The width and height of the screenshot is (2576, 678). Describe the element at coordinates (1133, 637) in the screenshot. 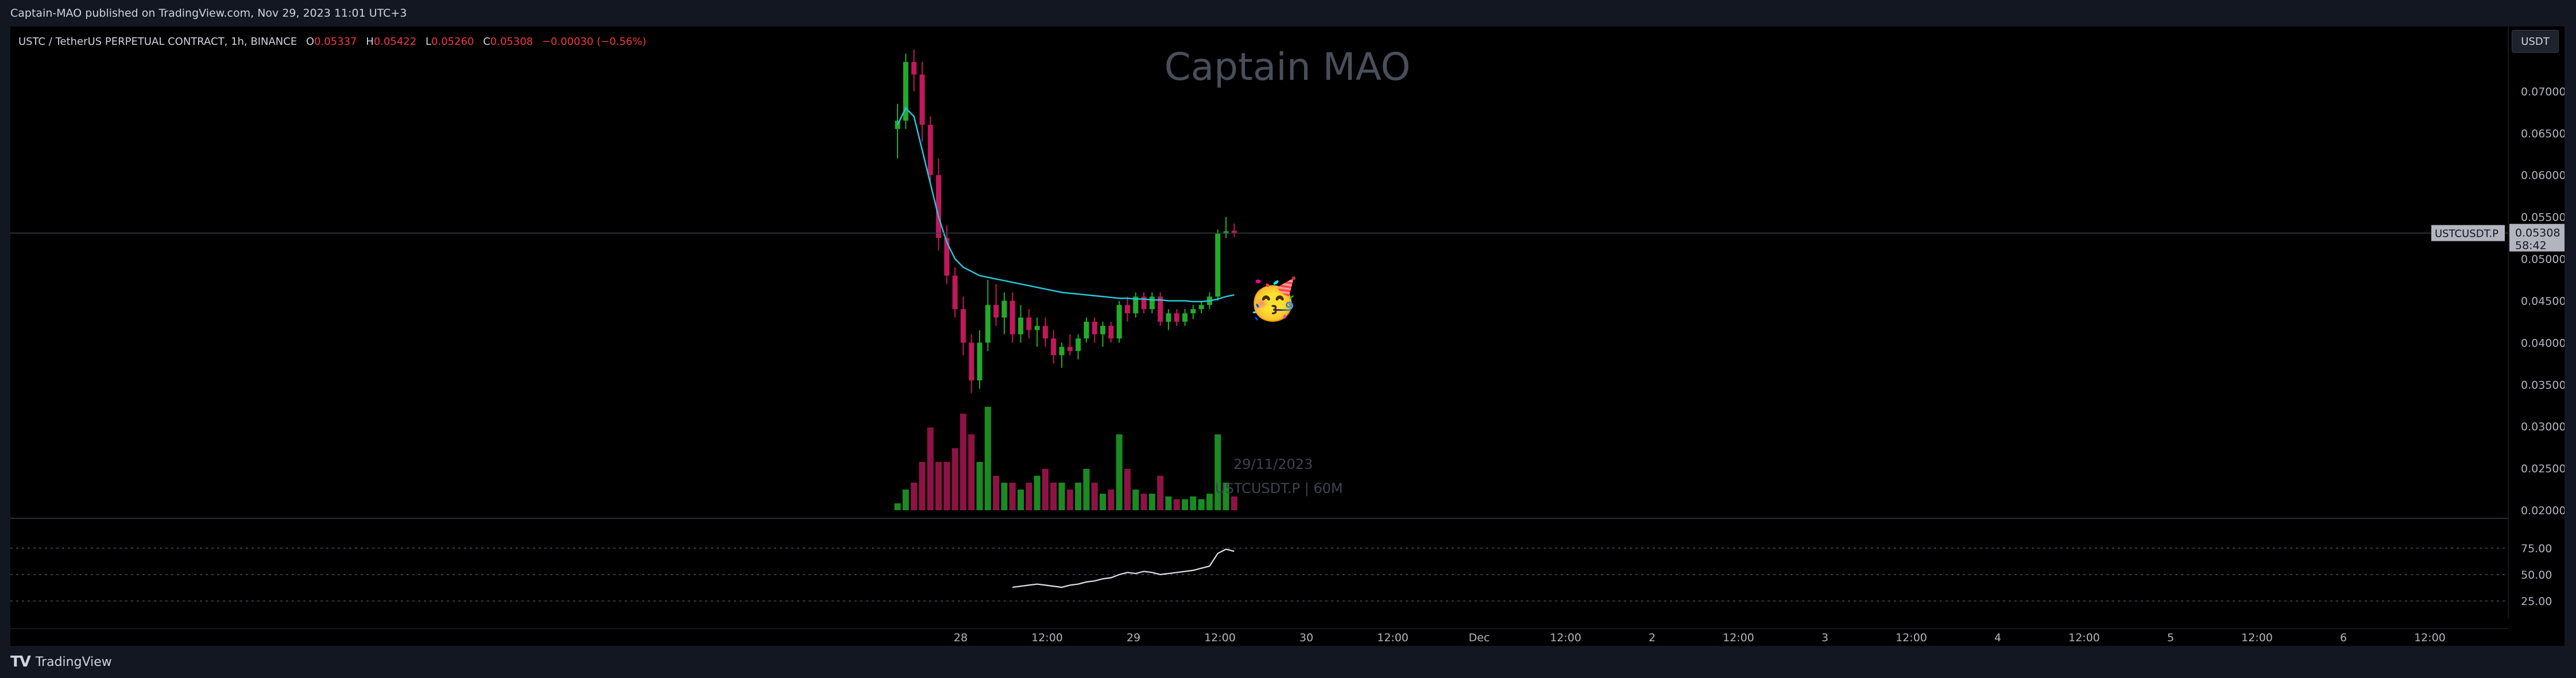

I see `time-axis-label: 29` at that location.